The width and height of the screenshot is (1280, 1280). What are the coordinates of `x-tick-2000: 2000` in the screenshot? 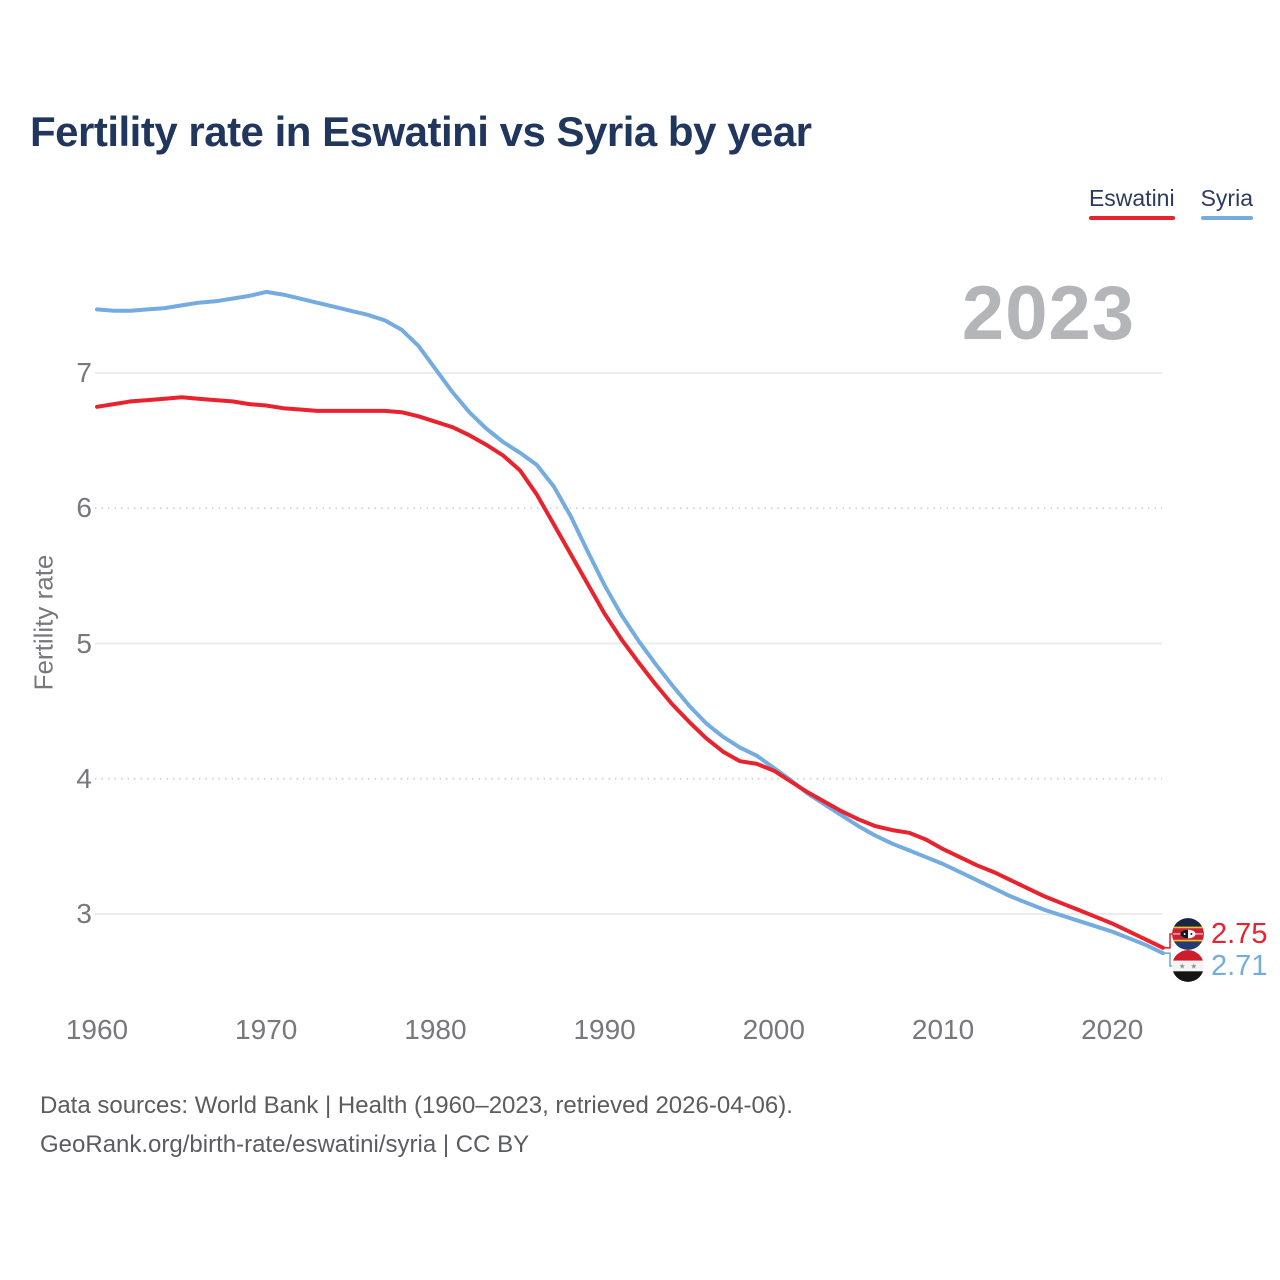 It's located at (773, 1029).